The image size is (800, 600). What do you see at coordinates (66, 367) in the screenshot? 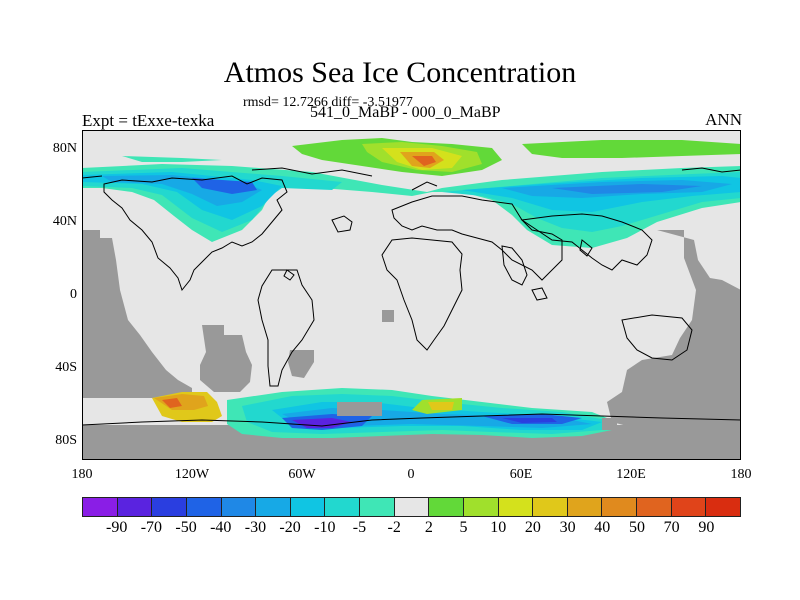
I see `y-tick-40s: 40S` at bounding box center [66, 367].